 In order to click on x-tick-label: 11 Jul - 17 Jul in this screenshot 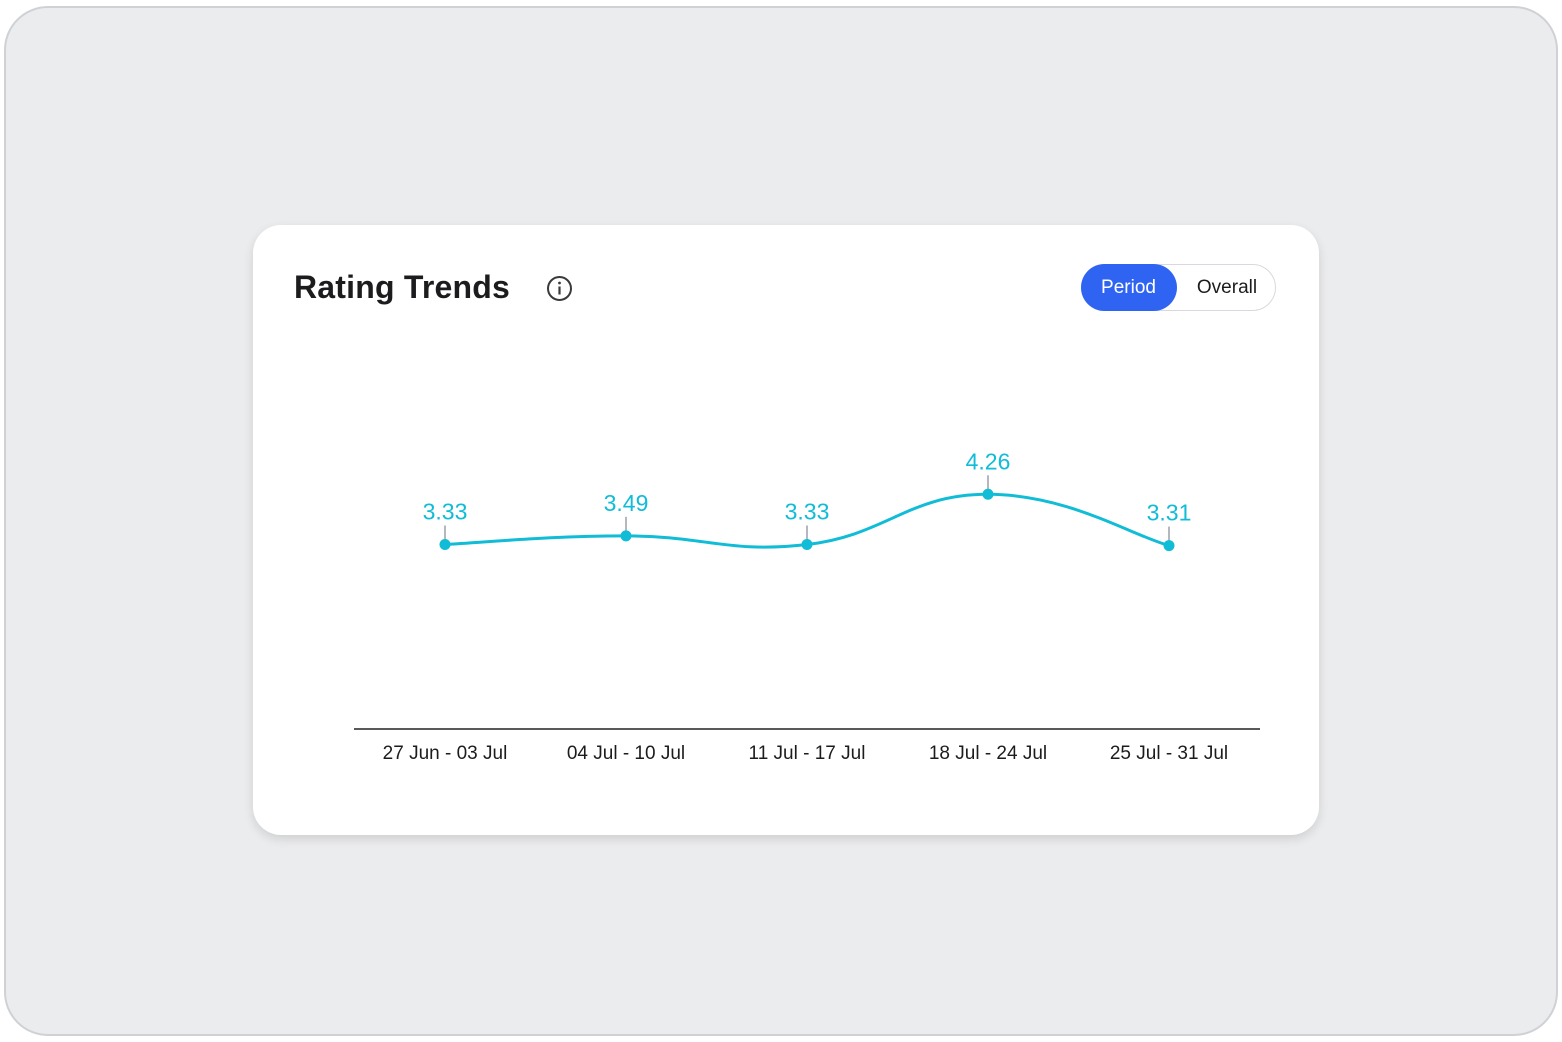, I will do `click(807, 753)`.